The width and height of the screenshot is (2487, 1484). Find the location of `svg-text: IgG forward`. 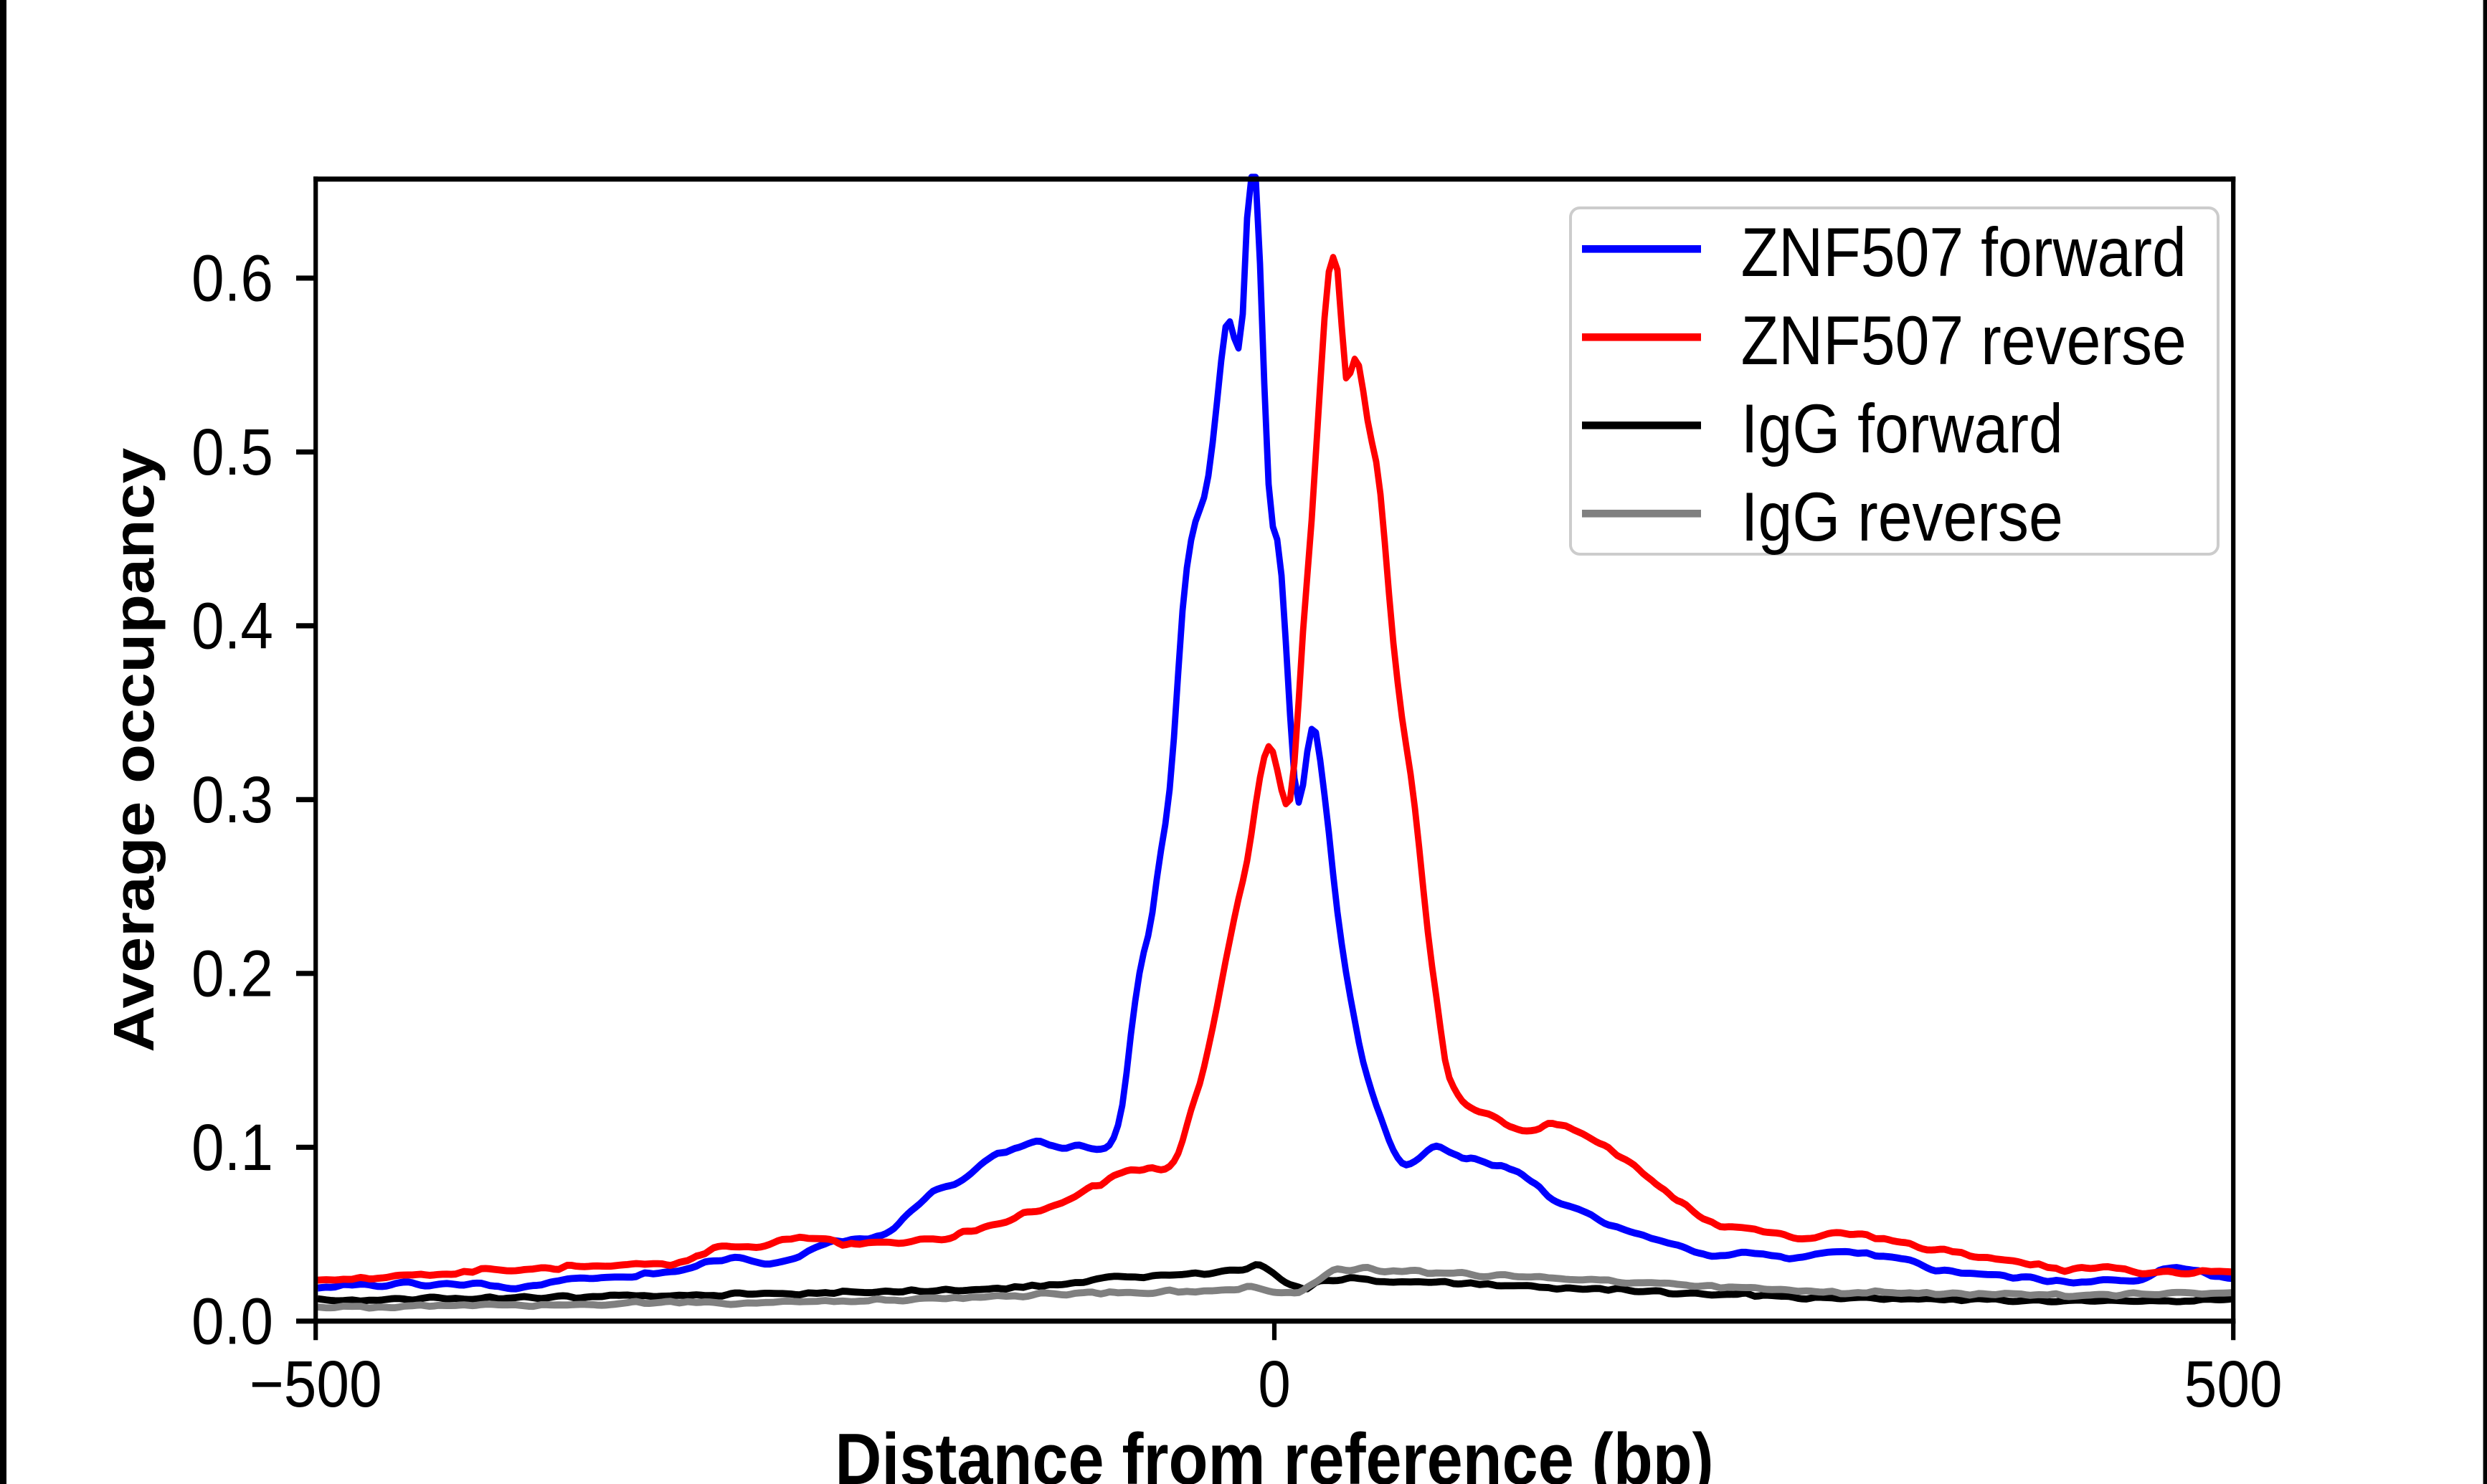

svg-text: IgG forward is located at coordinates (1902, 428).